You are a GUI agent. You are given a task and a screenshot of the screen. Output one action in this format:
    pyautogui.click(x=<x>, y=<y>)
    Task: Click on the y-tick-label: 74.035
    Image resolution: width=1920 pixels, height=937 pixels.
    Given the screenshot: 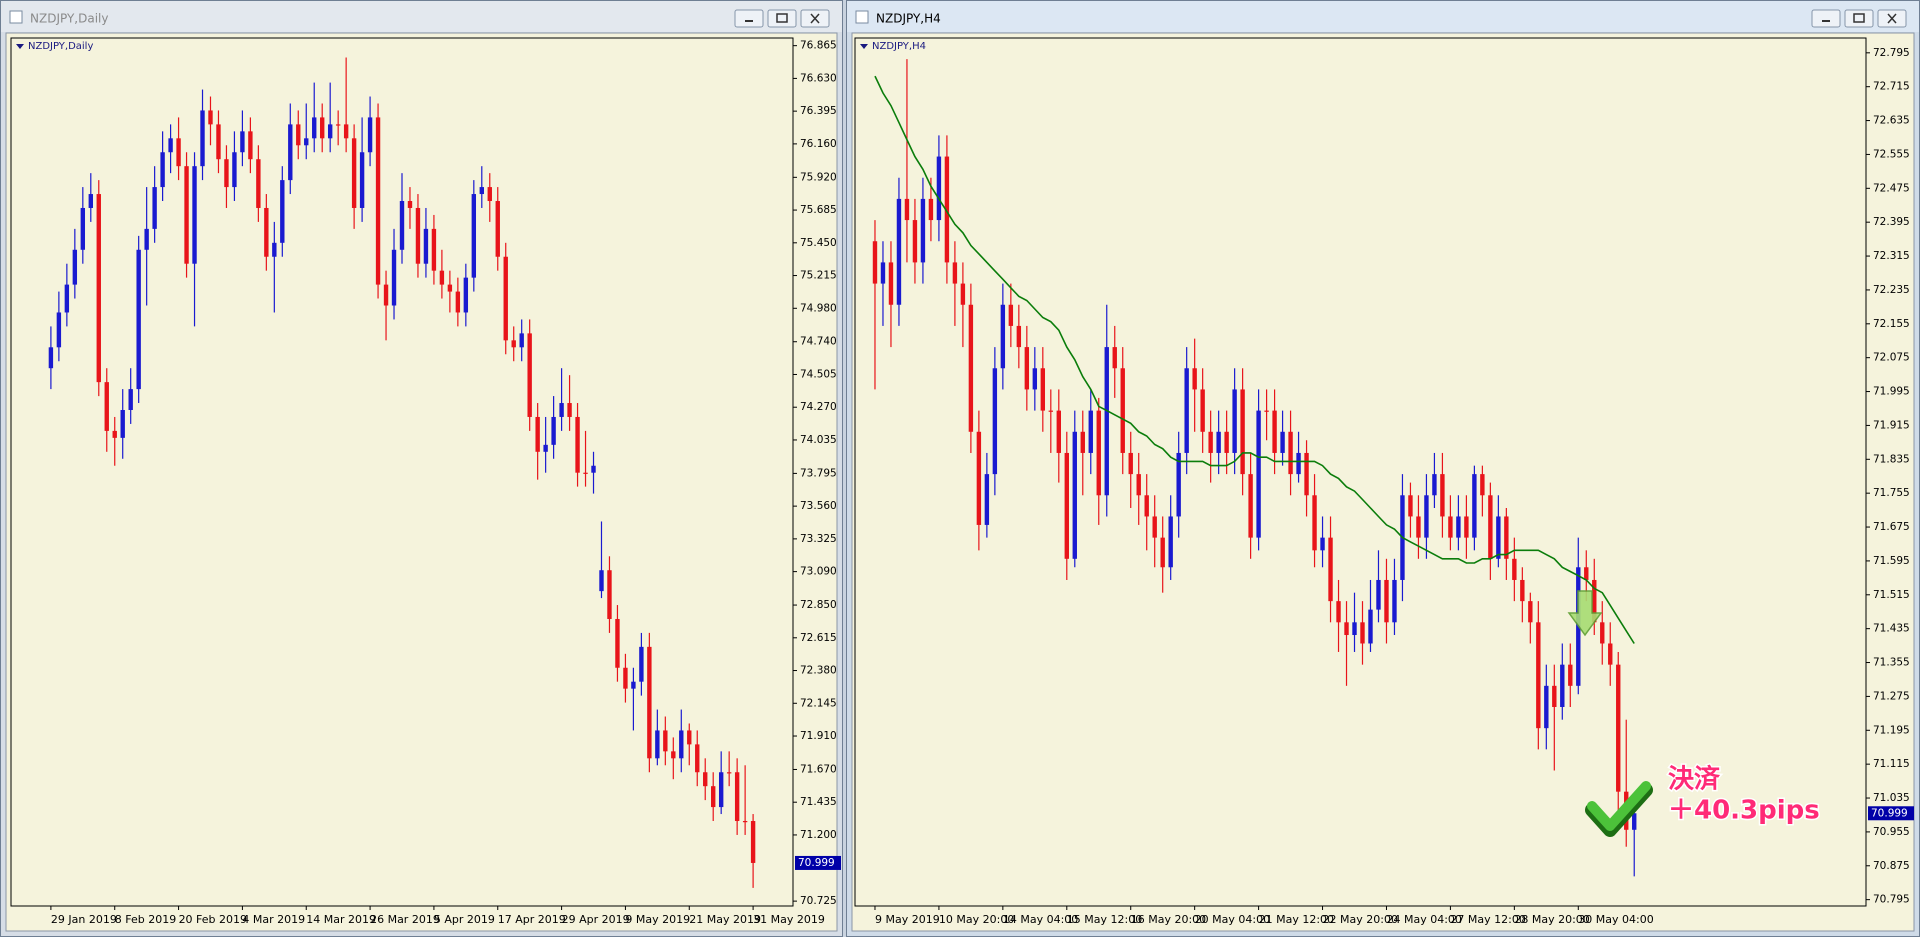 What is the action you would take?
    pyautogui.click(x=818, y=440)
    